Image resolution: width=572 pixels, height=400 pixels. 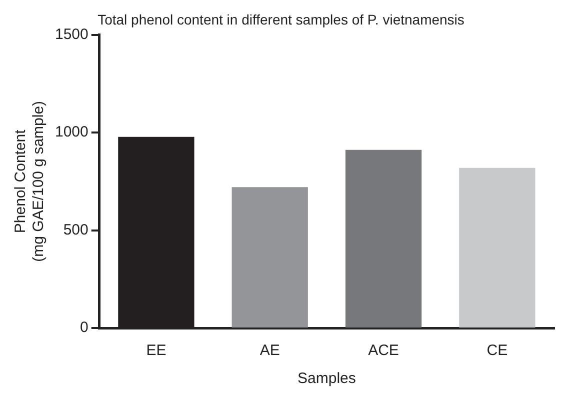 I want to click on y-tick-label: 0, so click(x=84, y=327).